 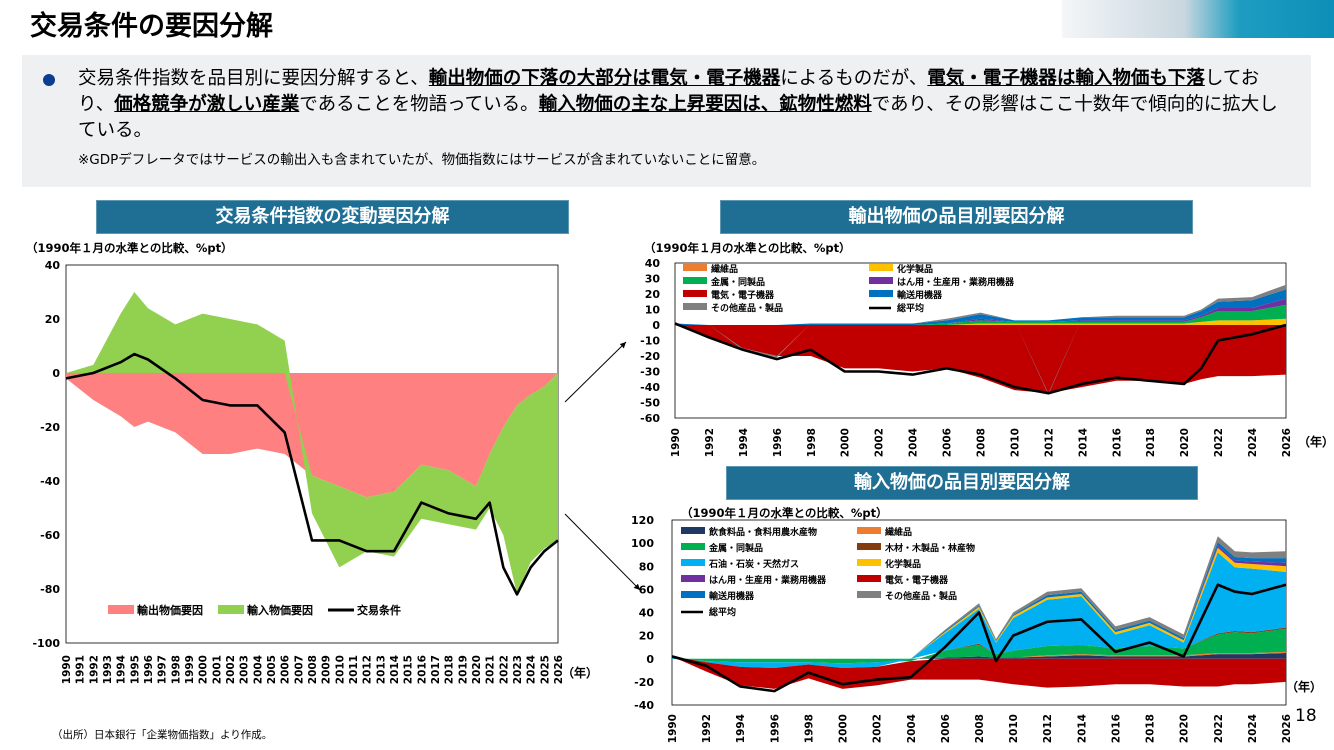 What do you see at coordinates (929, 548) in the screenshot?
I see `legend-label: 木材・木製品・林産物` at bounding box center [929, 548].